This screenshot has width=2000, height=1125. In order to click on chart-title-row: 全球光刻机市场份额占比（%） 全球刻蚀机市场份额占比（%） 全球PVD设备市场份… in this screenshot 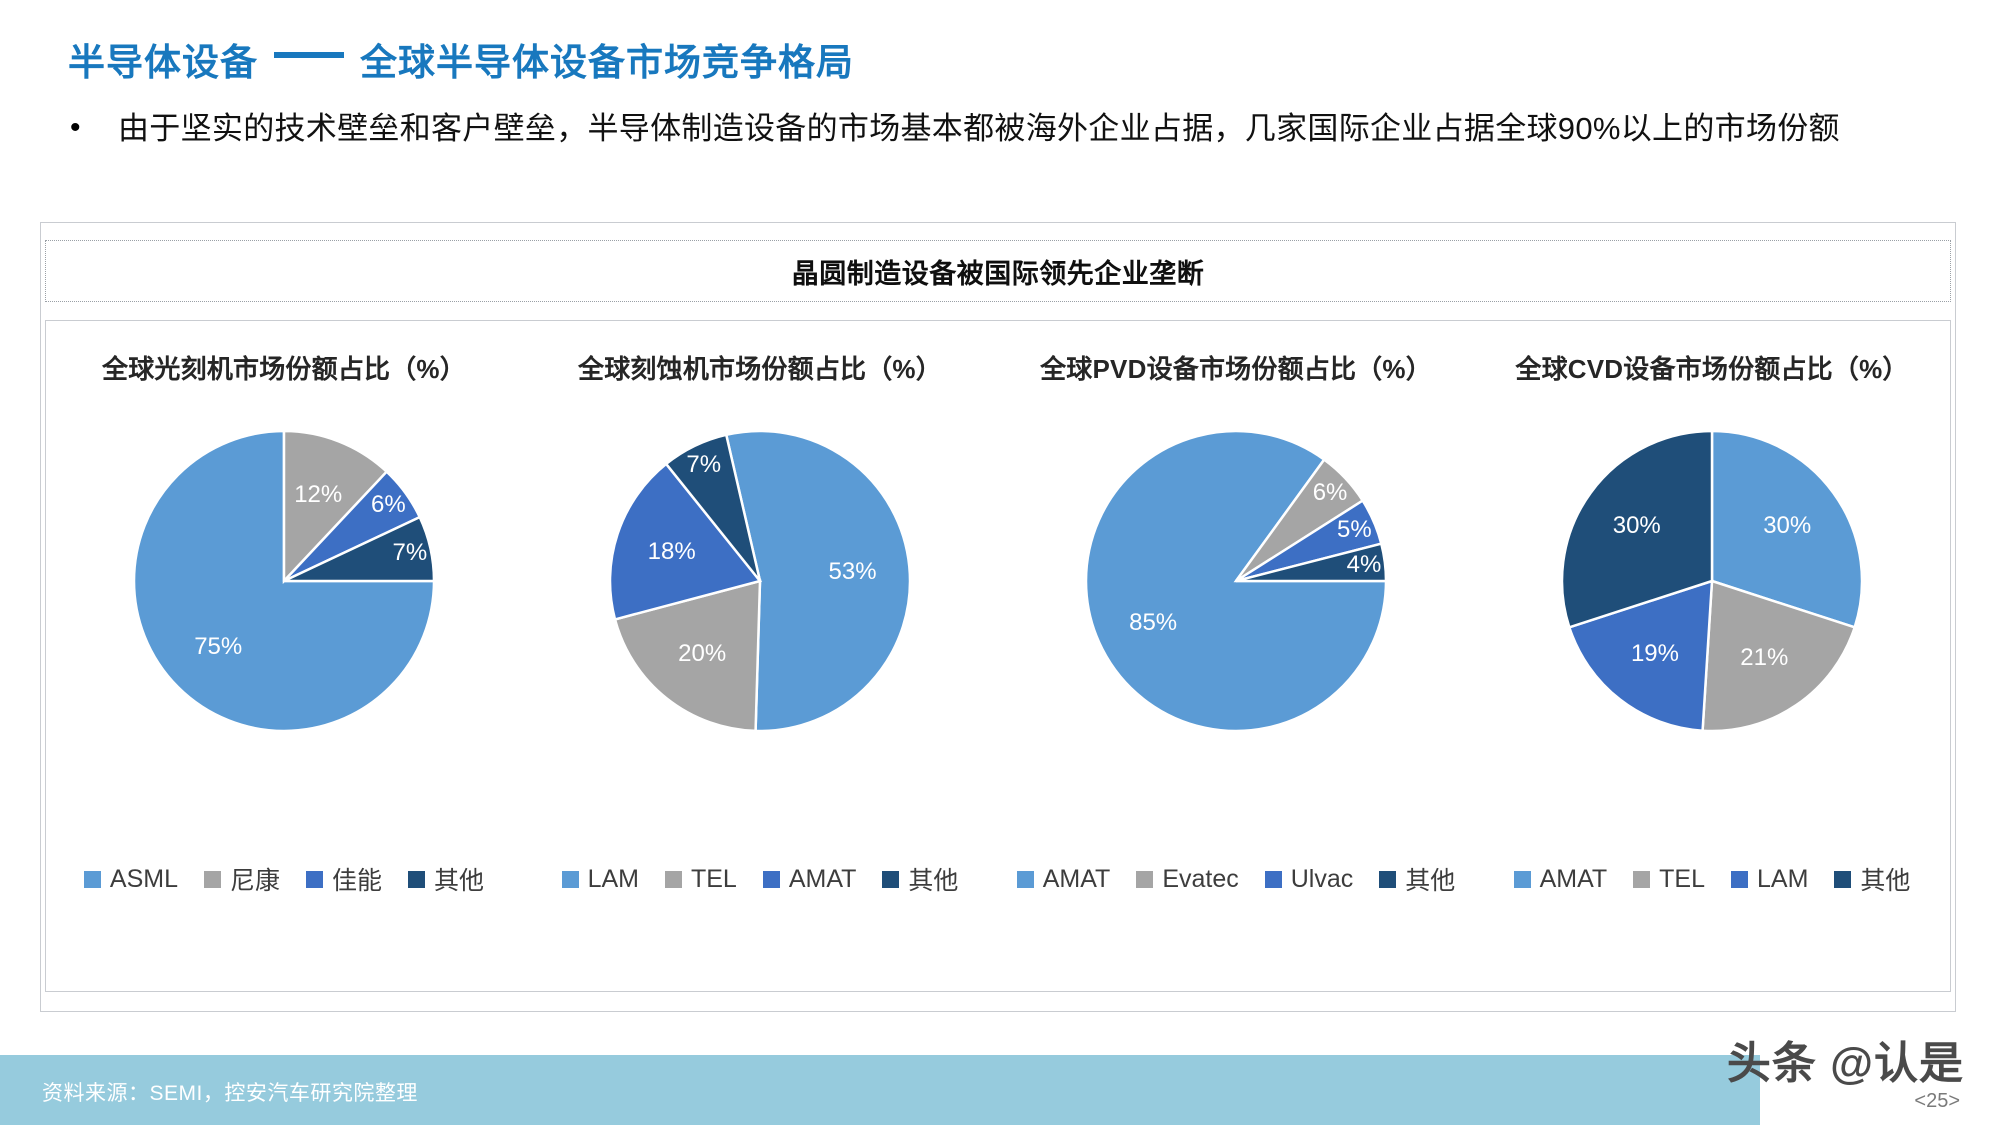, I will do `click(998, 367)`.